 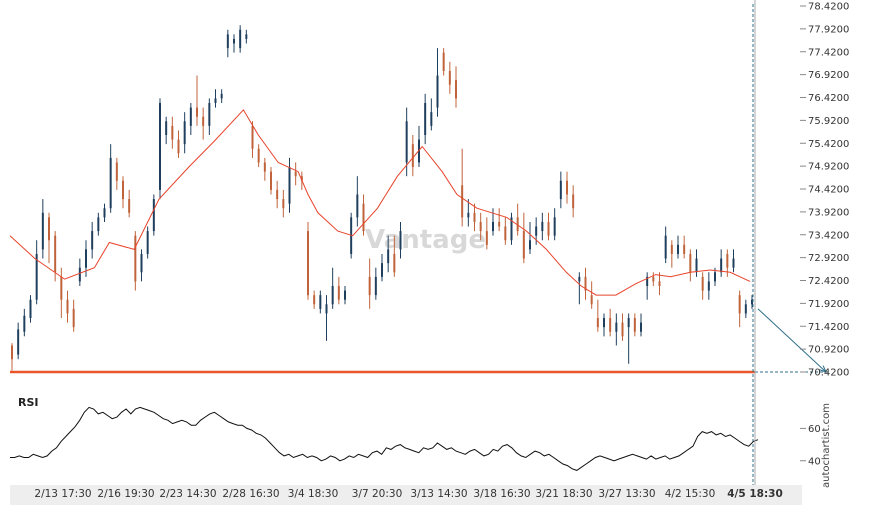 I want to click on time-tick-label: 2/13 17:30, so click(x=62, y=494).